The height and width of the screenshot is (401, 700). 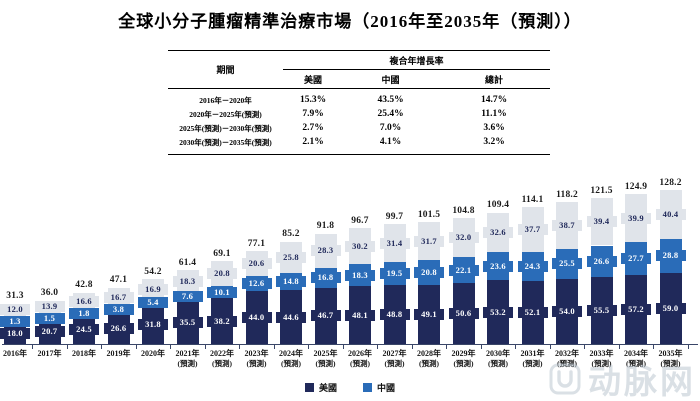 I want to click on bar-value-label: 53.2, so click(x=498, y=312).